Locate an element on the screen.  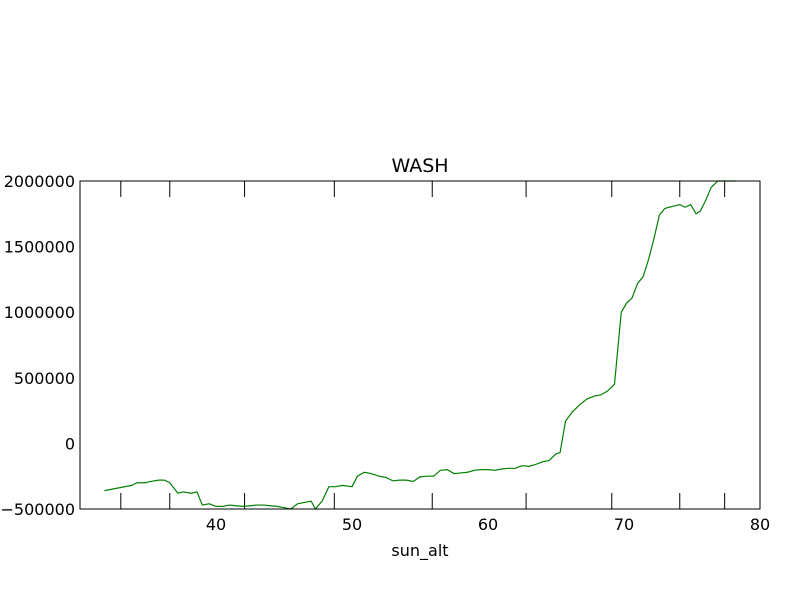
x-tick-label: 80 is located at coordinates (760, 524).